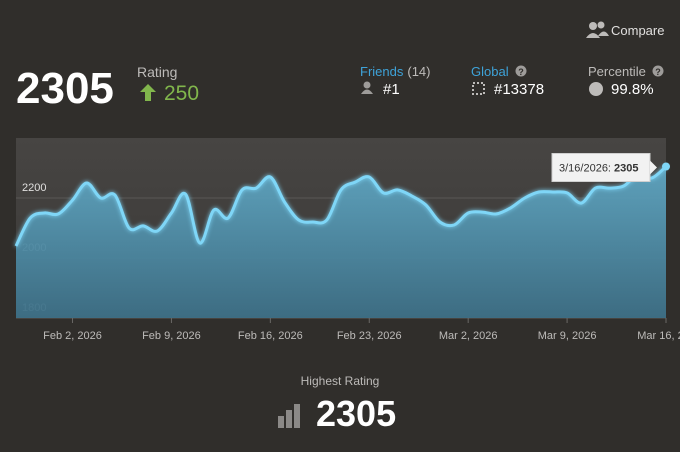 The width and height of the screenshot is (680, 452). I want to click on percentile-value: 99.8%, so click(632, 89).